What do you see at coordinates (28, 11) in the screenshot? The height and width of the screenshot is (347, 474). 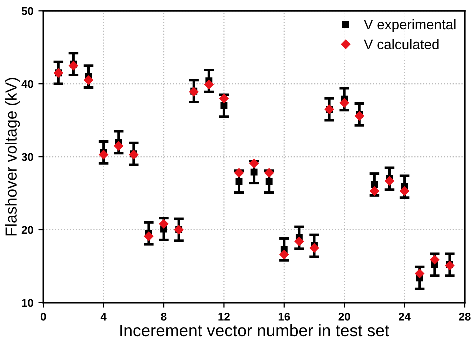 I see `y-tick-label: 50` at bounding box center [28, 11].